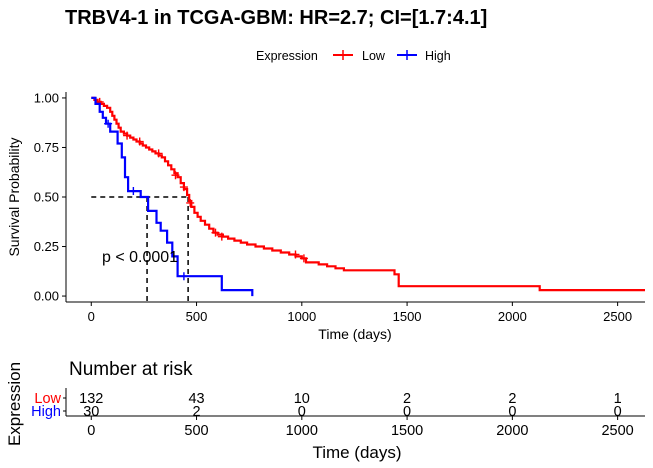 This screenshot has height=468, width=653. What do you see at coordinates (46, 412) in the screenshot?
I see `risk-row-label-high: High` at bounding box center [46, 412].